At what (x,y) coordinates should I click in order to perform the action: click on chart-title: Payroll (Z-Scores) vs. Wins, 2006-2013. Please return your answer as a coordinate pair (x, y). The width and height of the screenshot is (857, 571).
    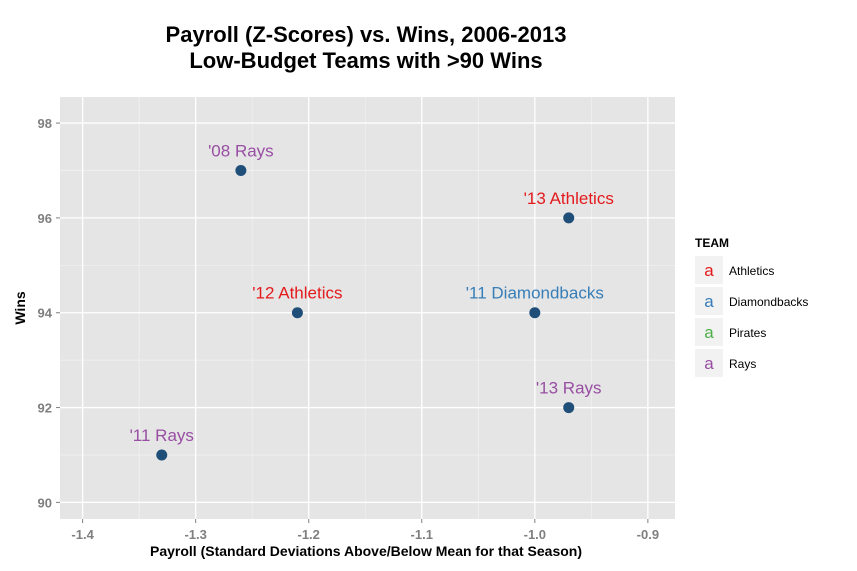
    Looking at the image, I should click on (366, 34).